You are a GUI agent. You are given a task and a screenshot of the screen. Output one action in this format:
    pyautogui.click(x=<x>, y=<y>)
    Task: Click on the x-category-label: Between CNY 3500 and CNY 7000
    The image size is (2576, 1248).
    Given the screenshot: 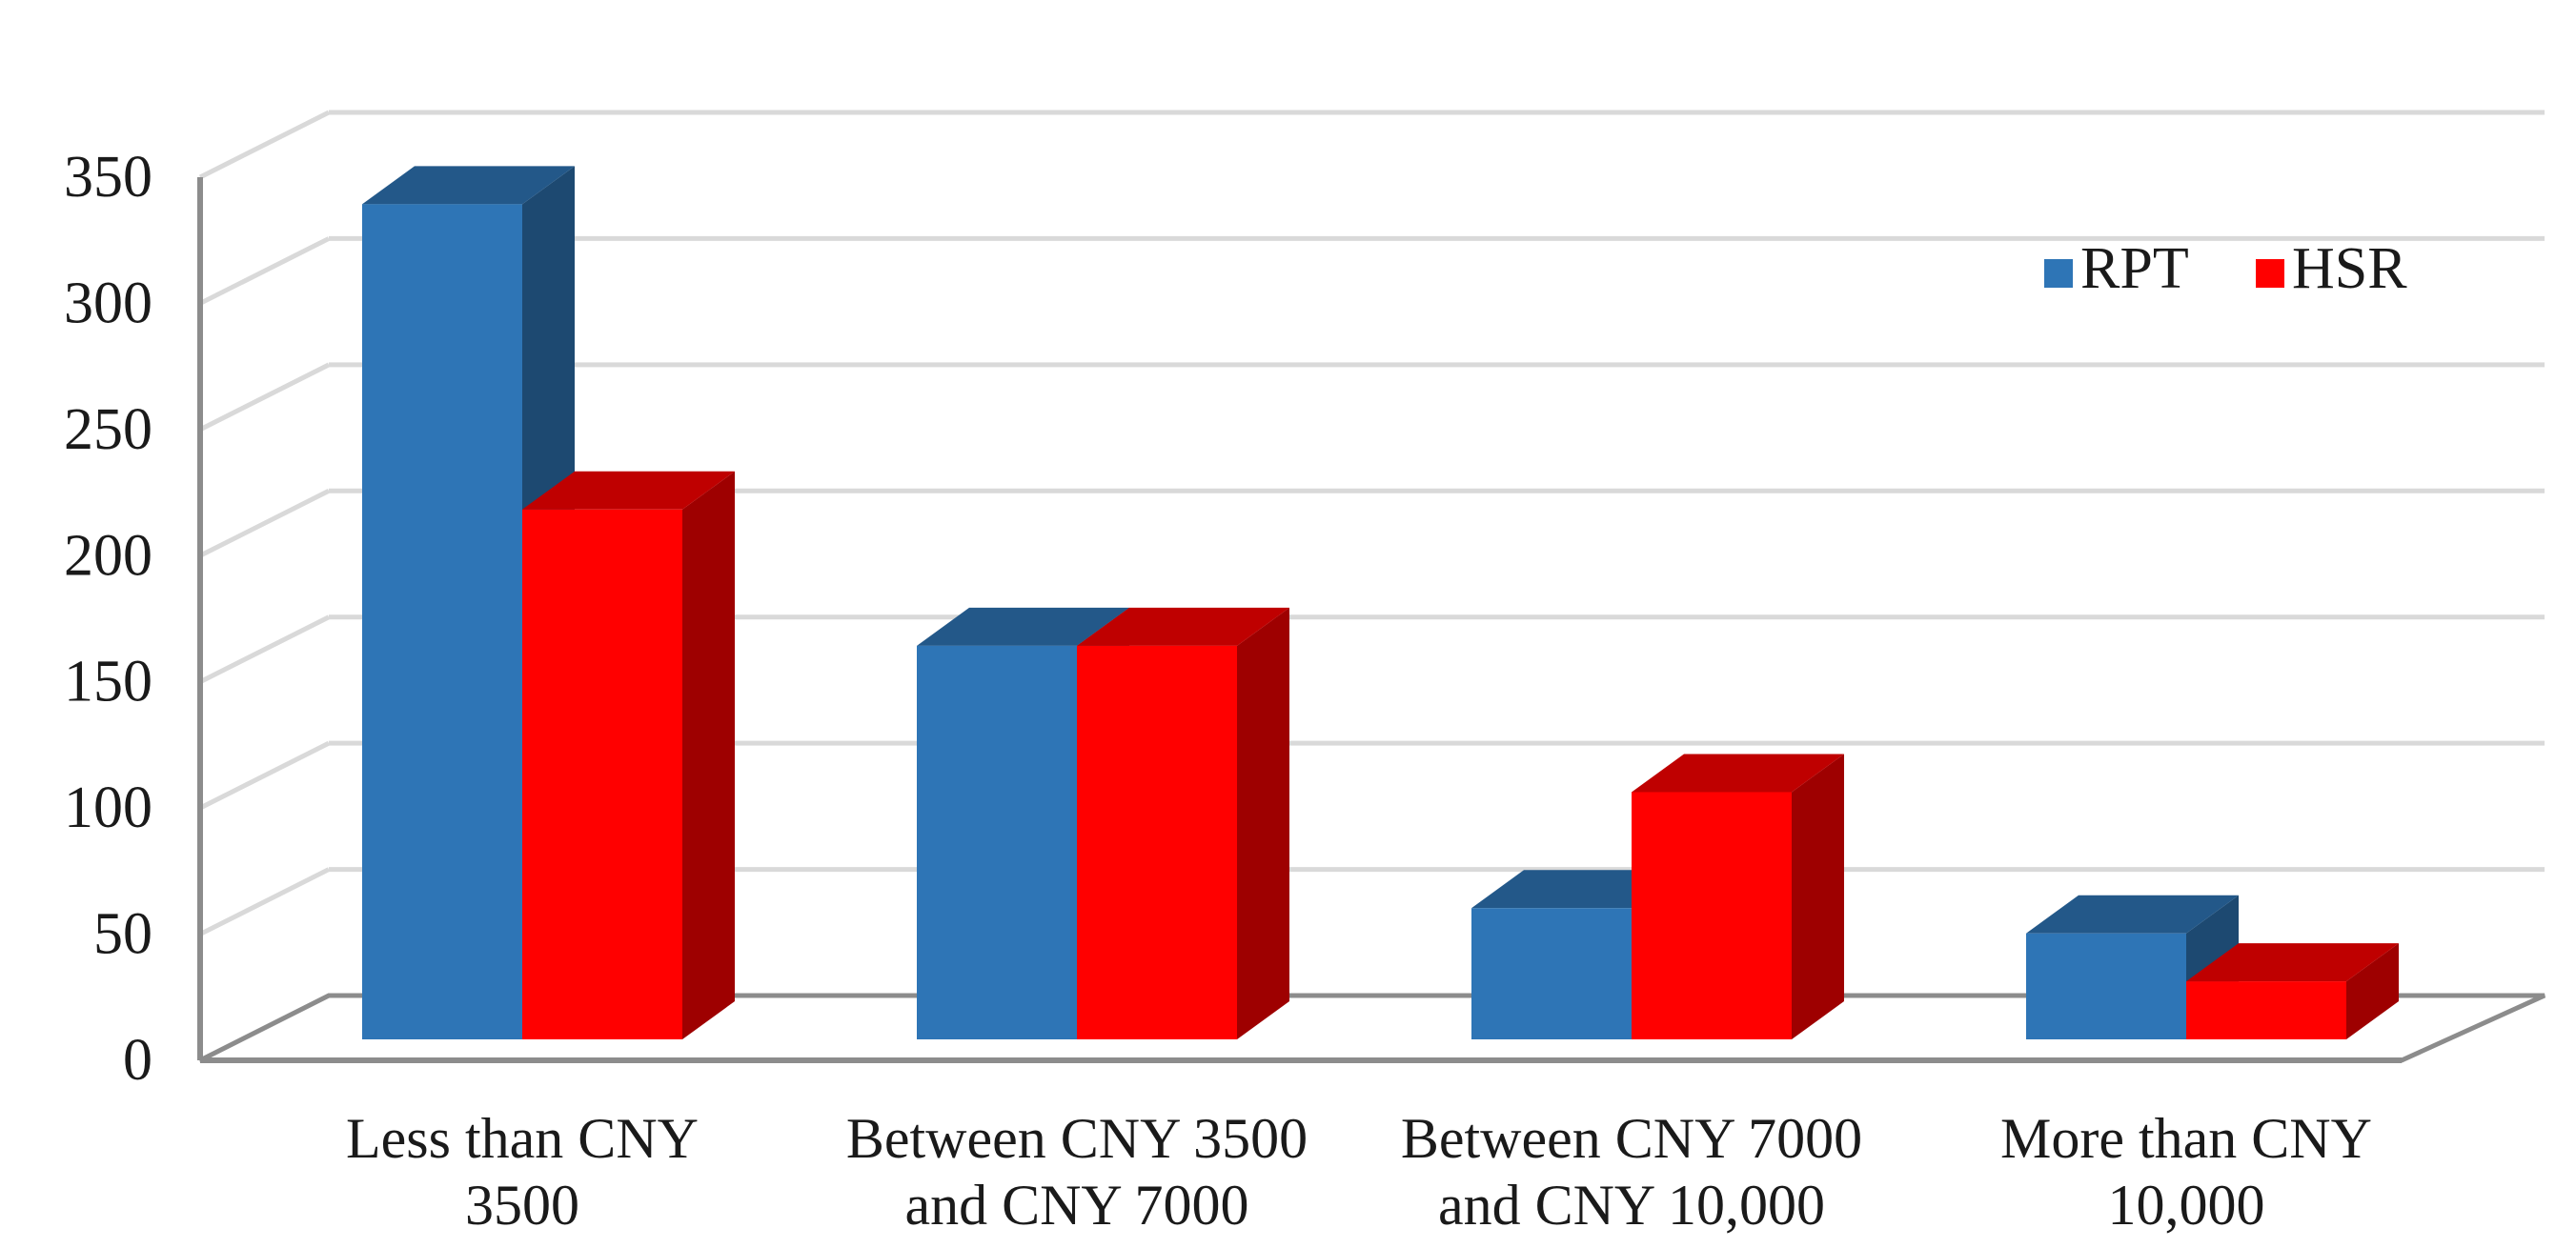 What is the action you would take?
    pyautogui.click(x=1077, y=1172)
    